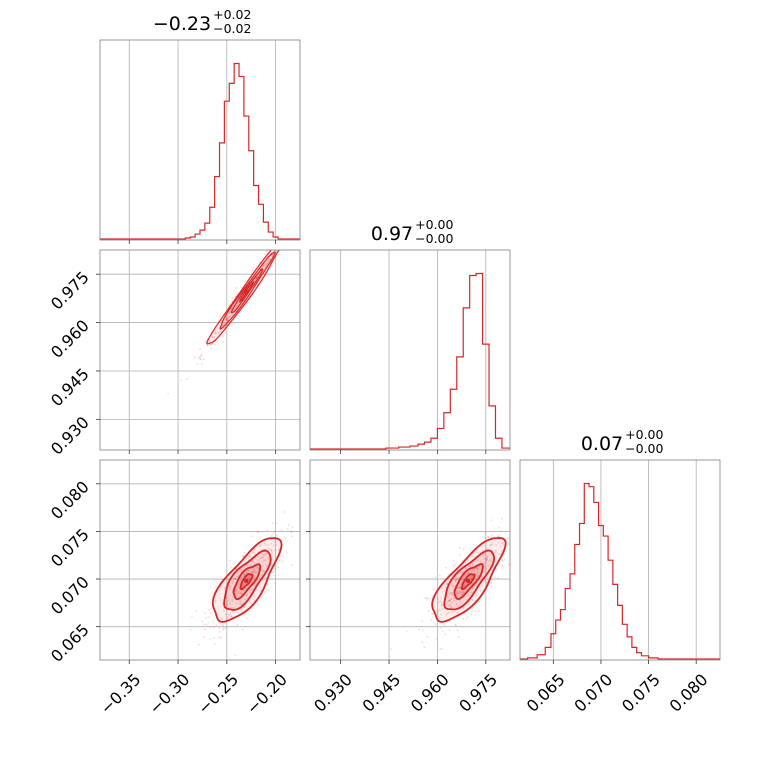  What do you see at coordinates (70, 387) in the screenshot?
I see `y-tick-label: 0.945` at bounding box center [70, 387].